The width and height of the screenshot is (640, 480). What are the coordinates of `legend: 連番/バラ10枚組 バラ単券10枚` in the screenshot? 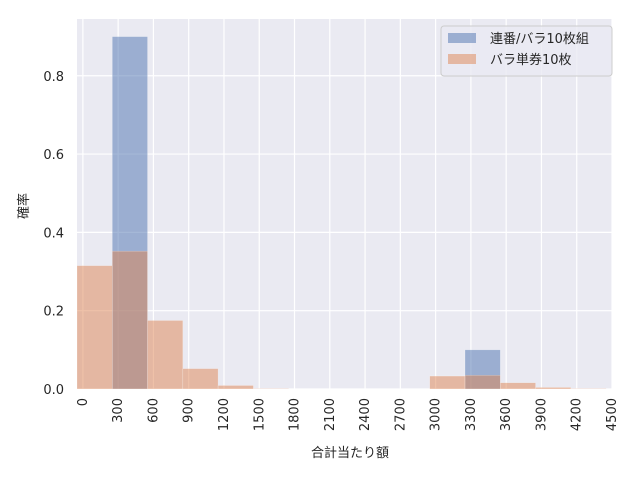 It's located at (526, 51).